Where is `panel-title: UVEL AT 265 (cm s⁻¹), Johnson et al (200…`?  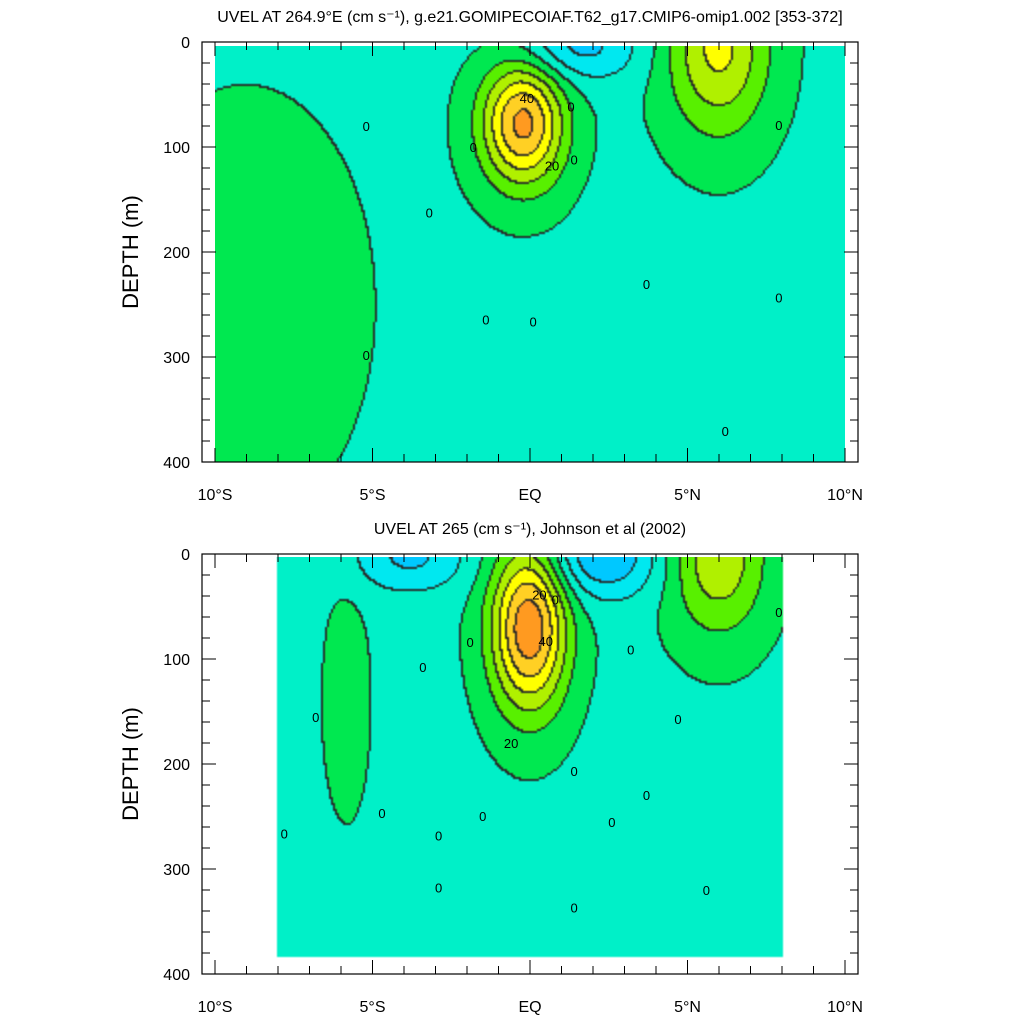
panel-title: UVEL AT 265 (cm s⁻¹), Johnson et al (200… is located at coordinates (530, 529).